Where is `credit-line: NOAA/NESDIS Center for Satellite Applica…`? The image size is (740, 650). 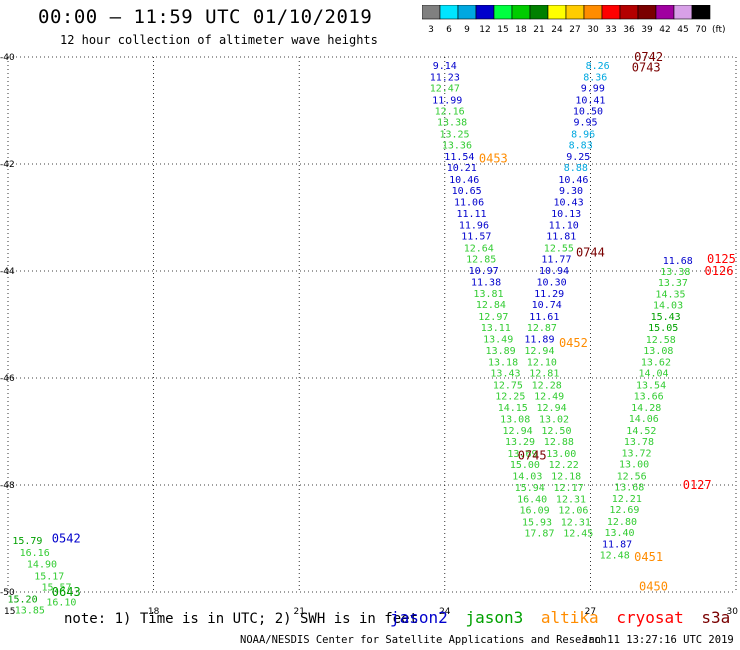 credit-line: NOAA/NESDIS Center for Satellite Applica… is located at coordinates (423, 640).